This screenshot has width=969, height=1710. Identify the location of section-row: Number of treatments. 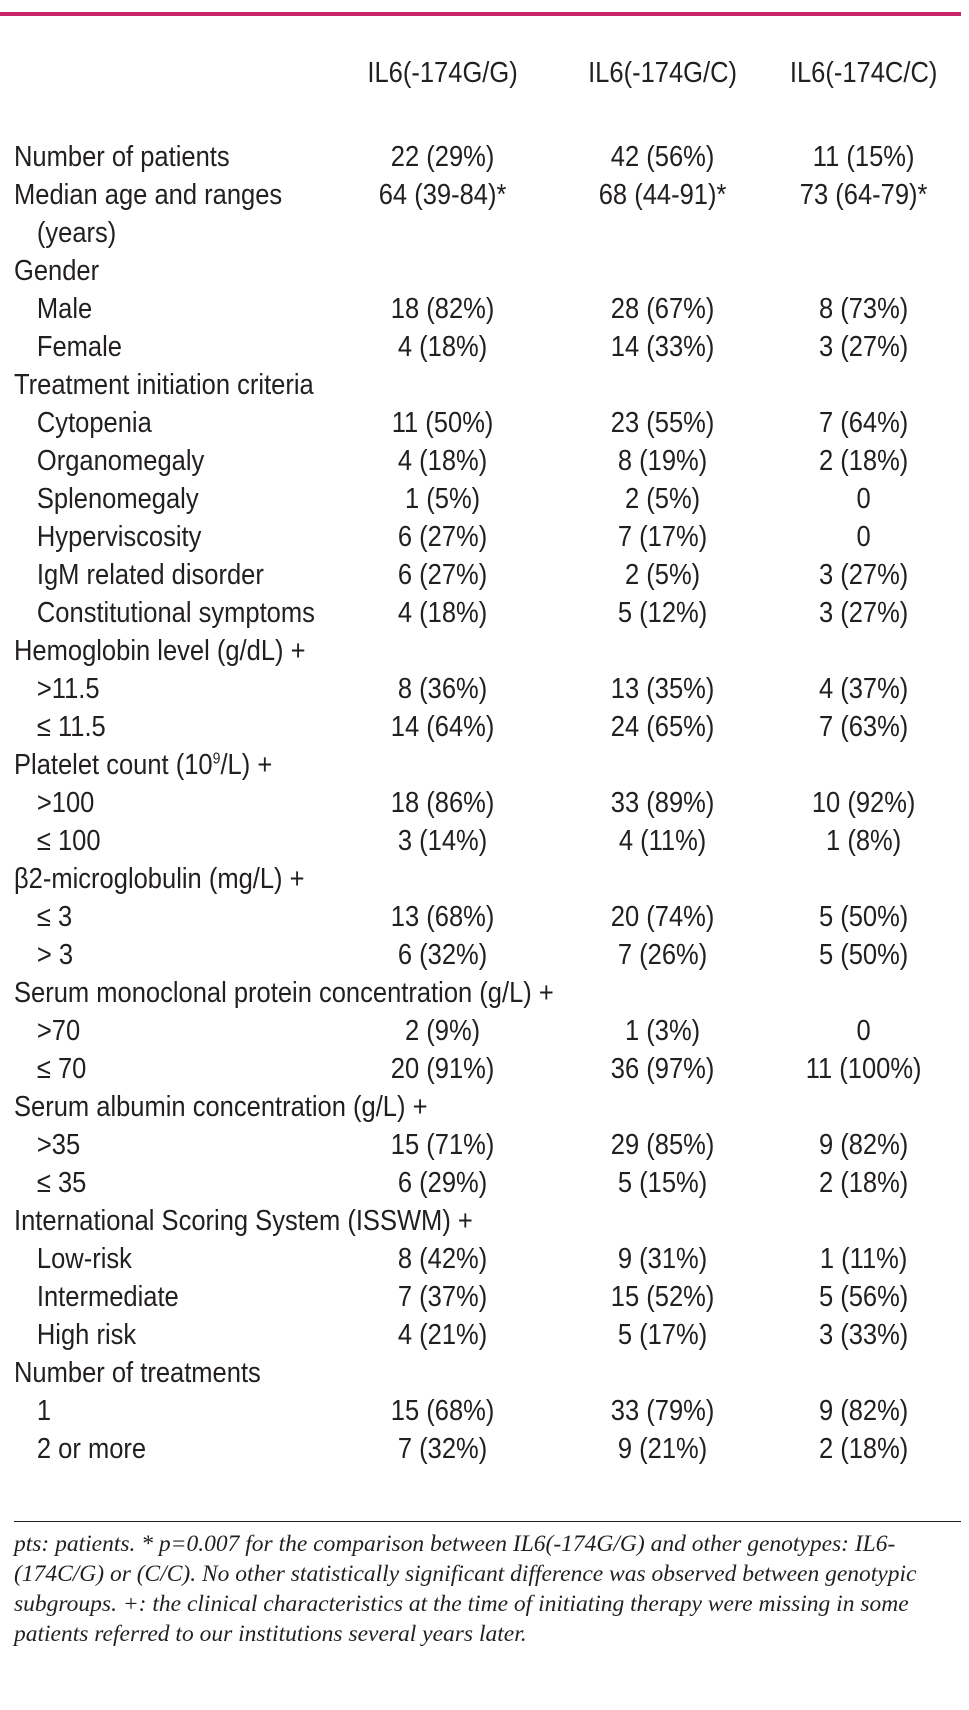
(484, 1373).